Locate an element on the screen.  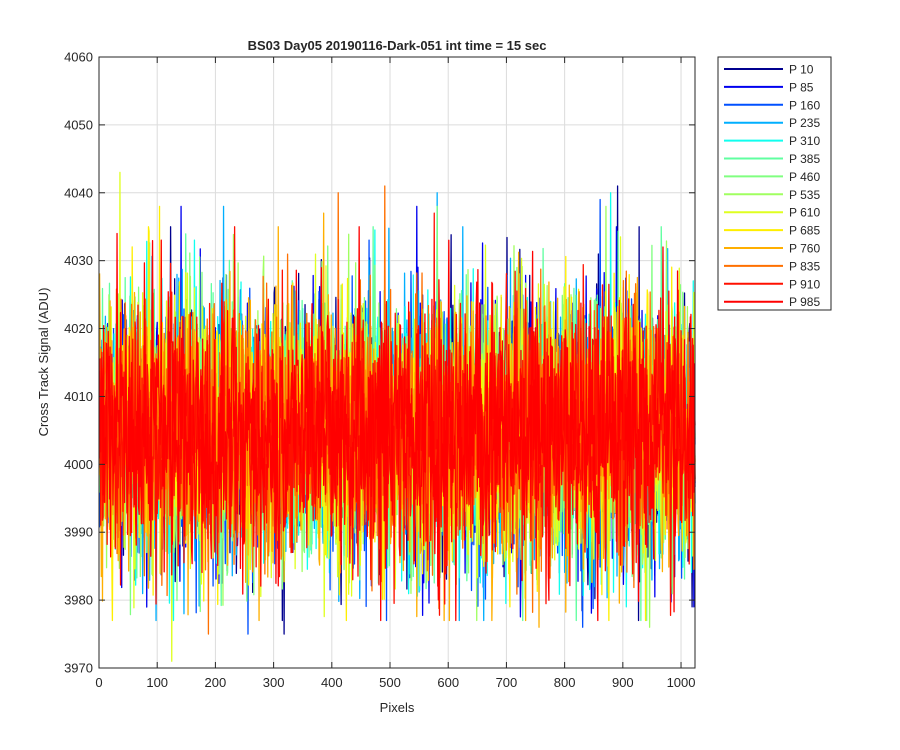
legend-box is located at coordinates (774, 183).